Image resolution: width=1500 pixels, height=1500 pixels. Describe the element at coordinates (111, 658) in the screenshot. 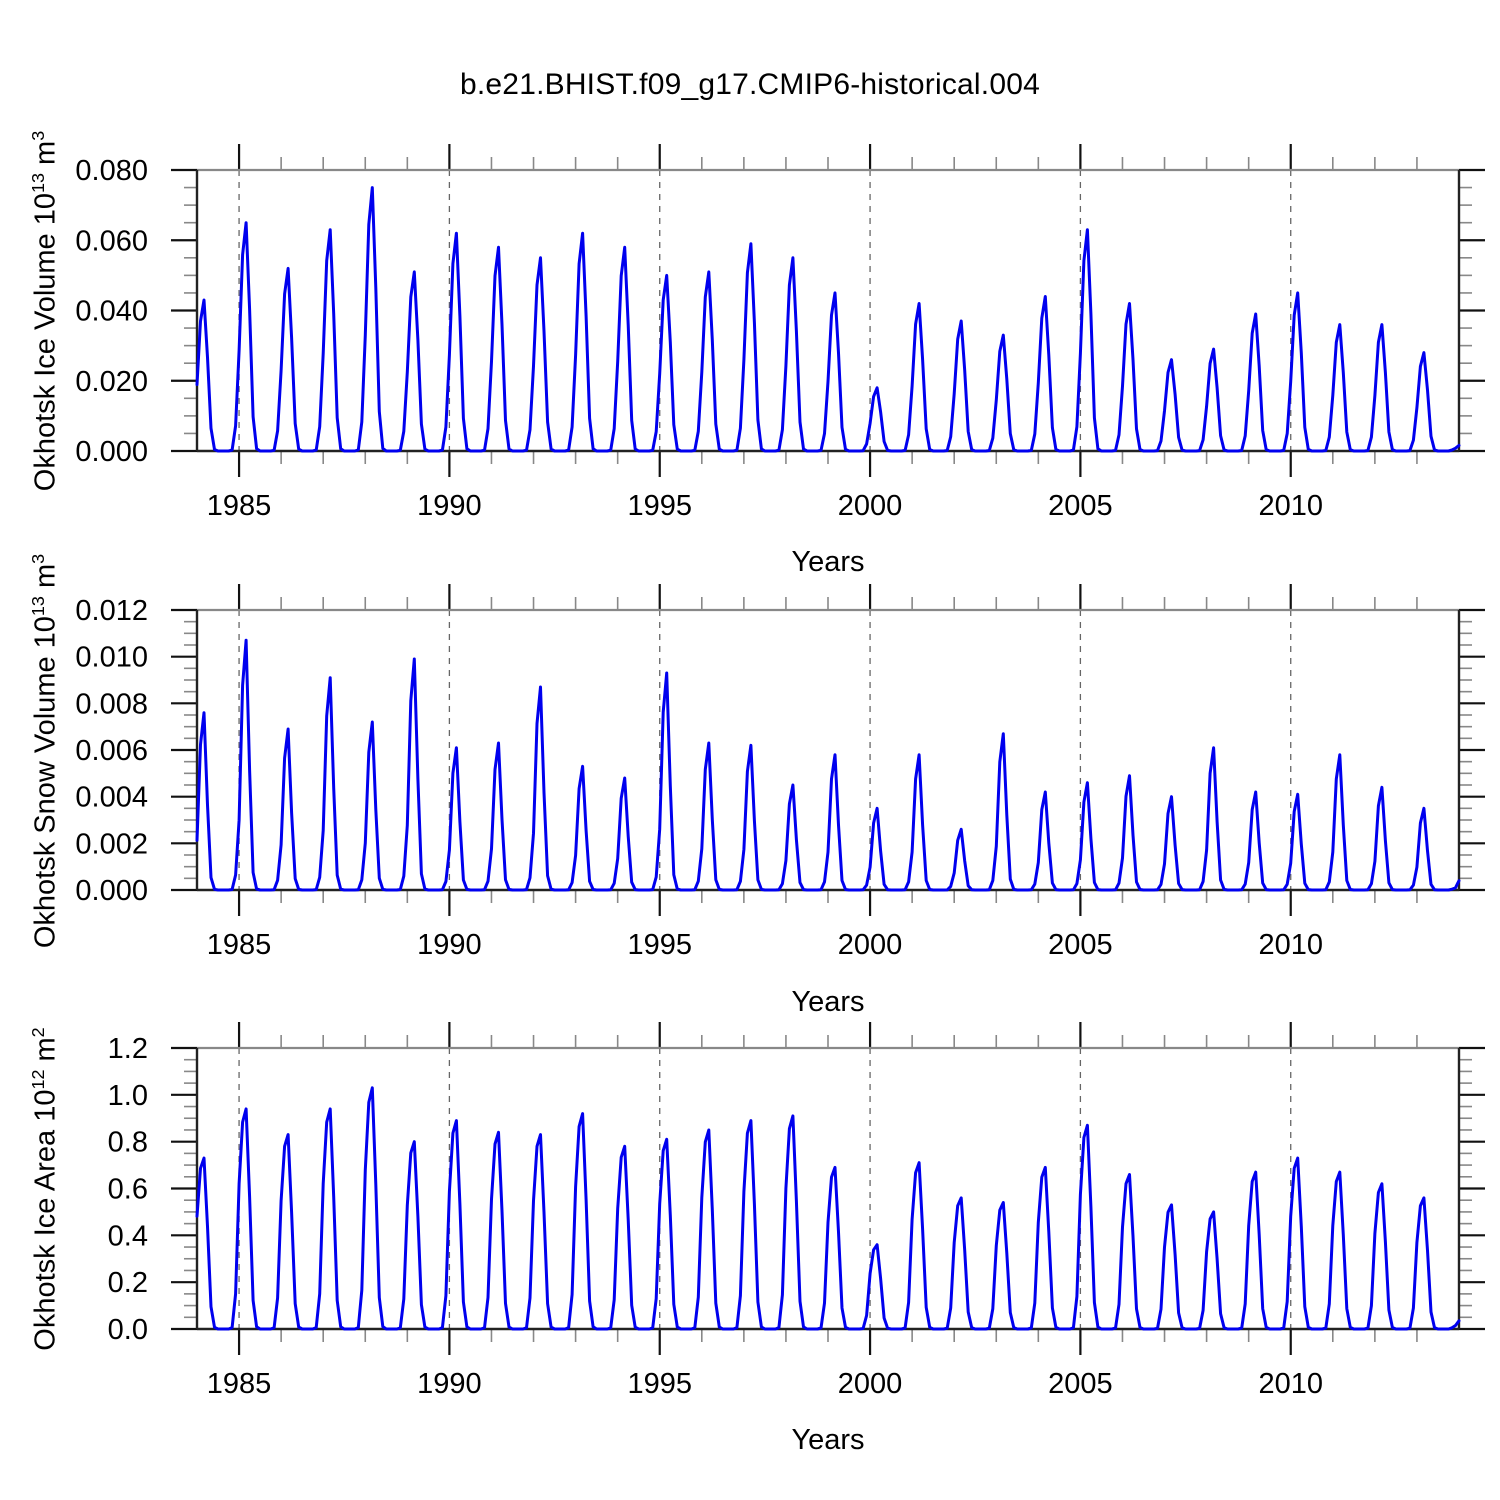

I see `snow-volume-ytick-label: 0.010` at that location.